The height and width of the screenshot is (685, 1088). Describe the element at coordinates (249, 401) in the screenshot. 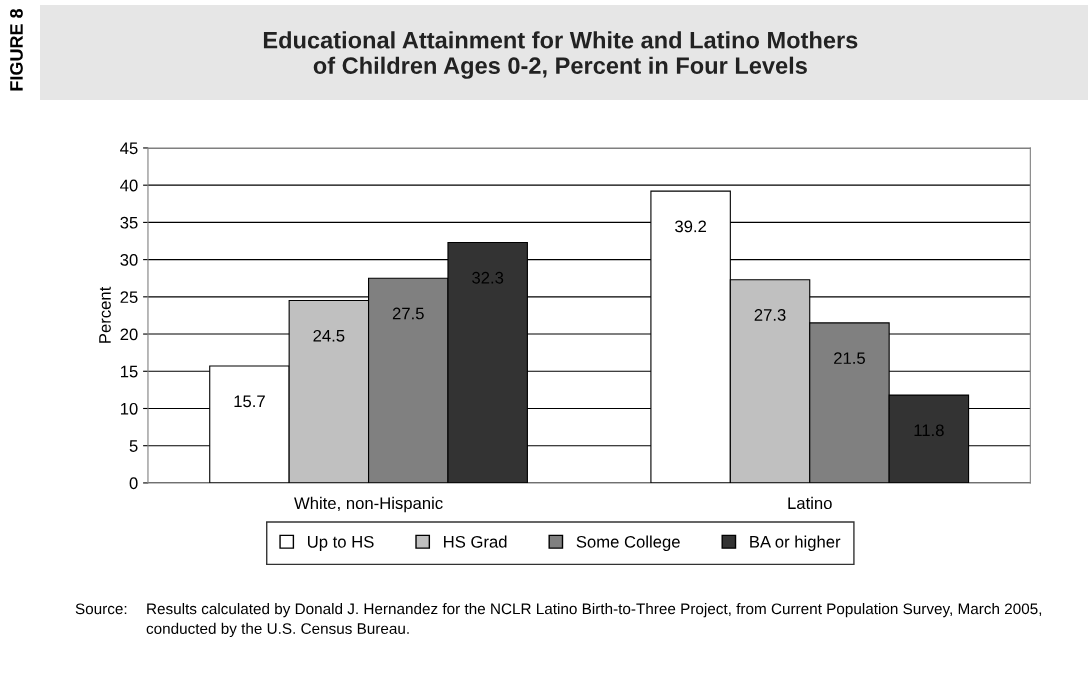

I see `data-label: 15.7` at that location.